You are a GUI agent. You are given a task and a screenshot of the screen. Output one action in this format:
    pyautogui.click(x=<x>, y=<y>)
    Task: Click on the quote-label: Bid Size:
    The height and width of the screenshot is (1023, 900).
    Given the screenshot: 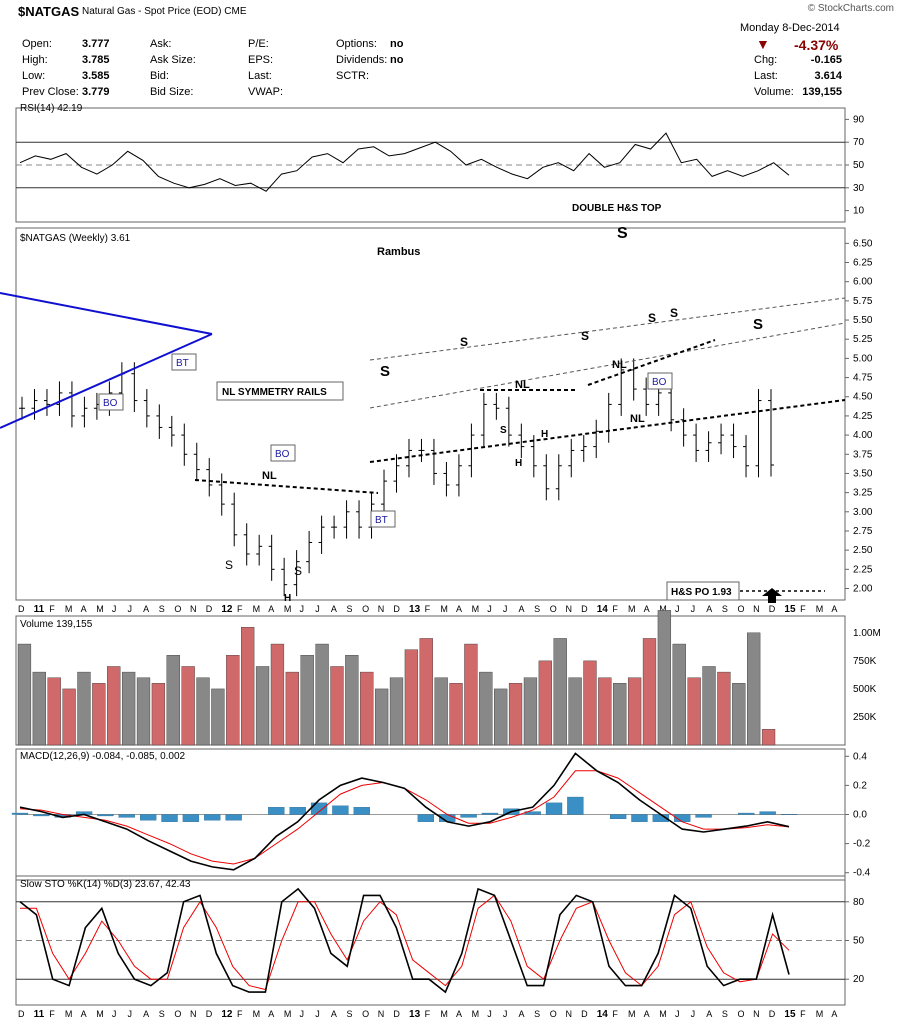 What is the action you would take?
    pyautogui.click(x=172, y=92)
    